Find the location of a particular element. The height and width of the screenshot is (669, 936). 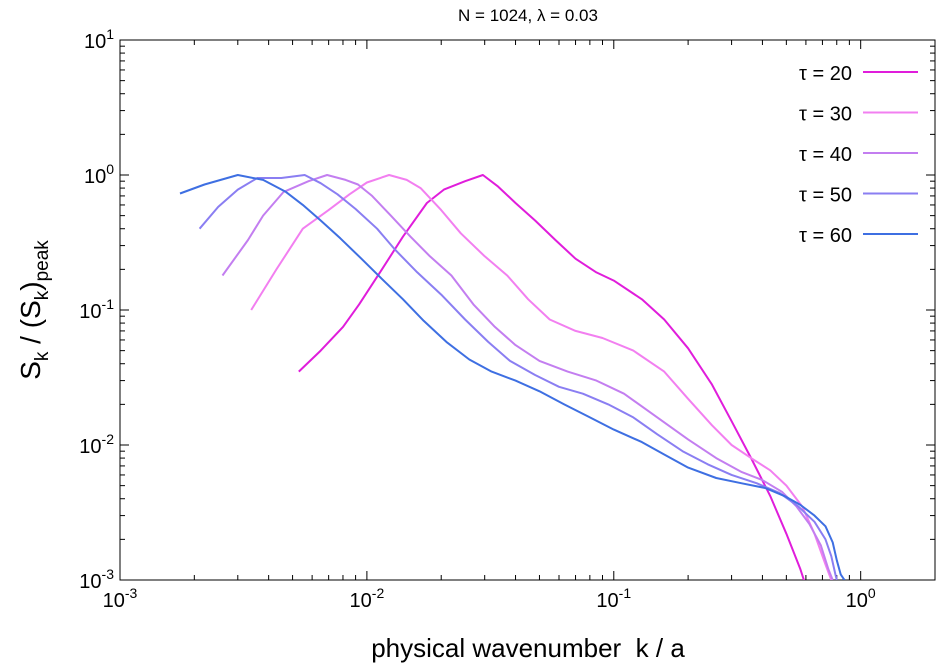

legend-item: τ = 60 is located at coordinates (858, 236).